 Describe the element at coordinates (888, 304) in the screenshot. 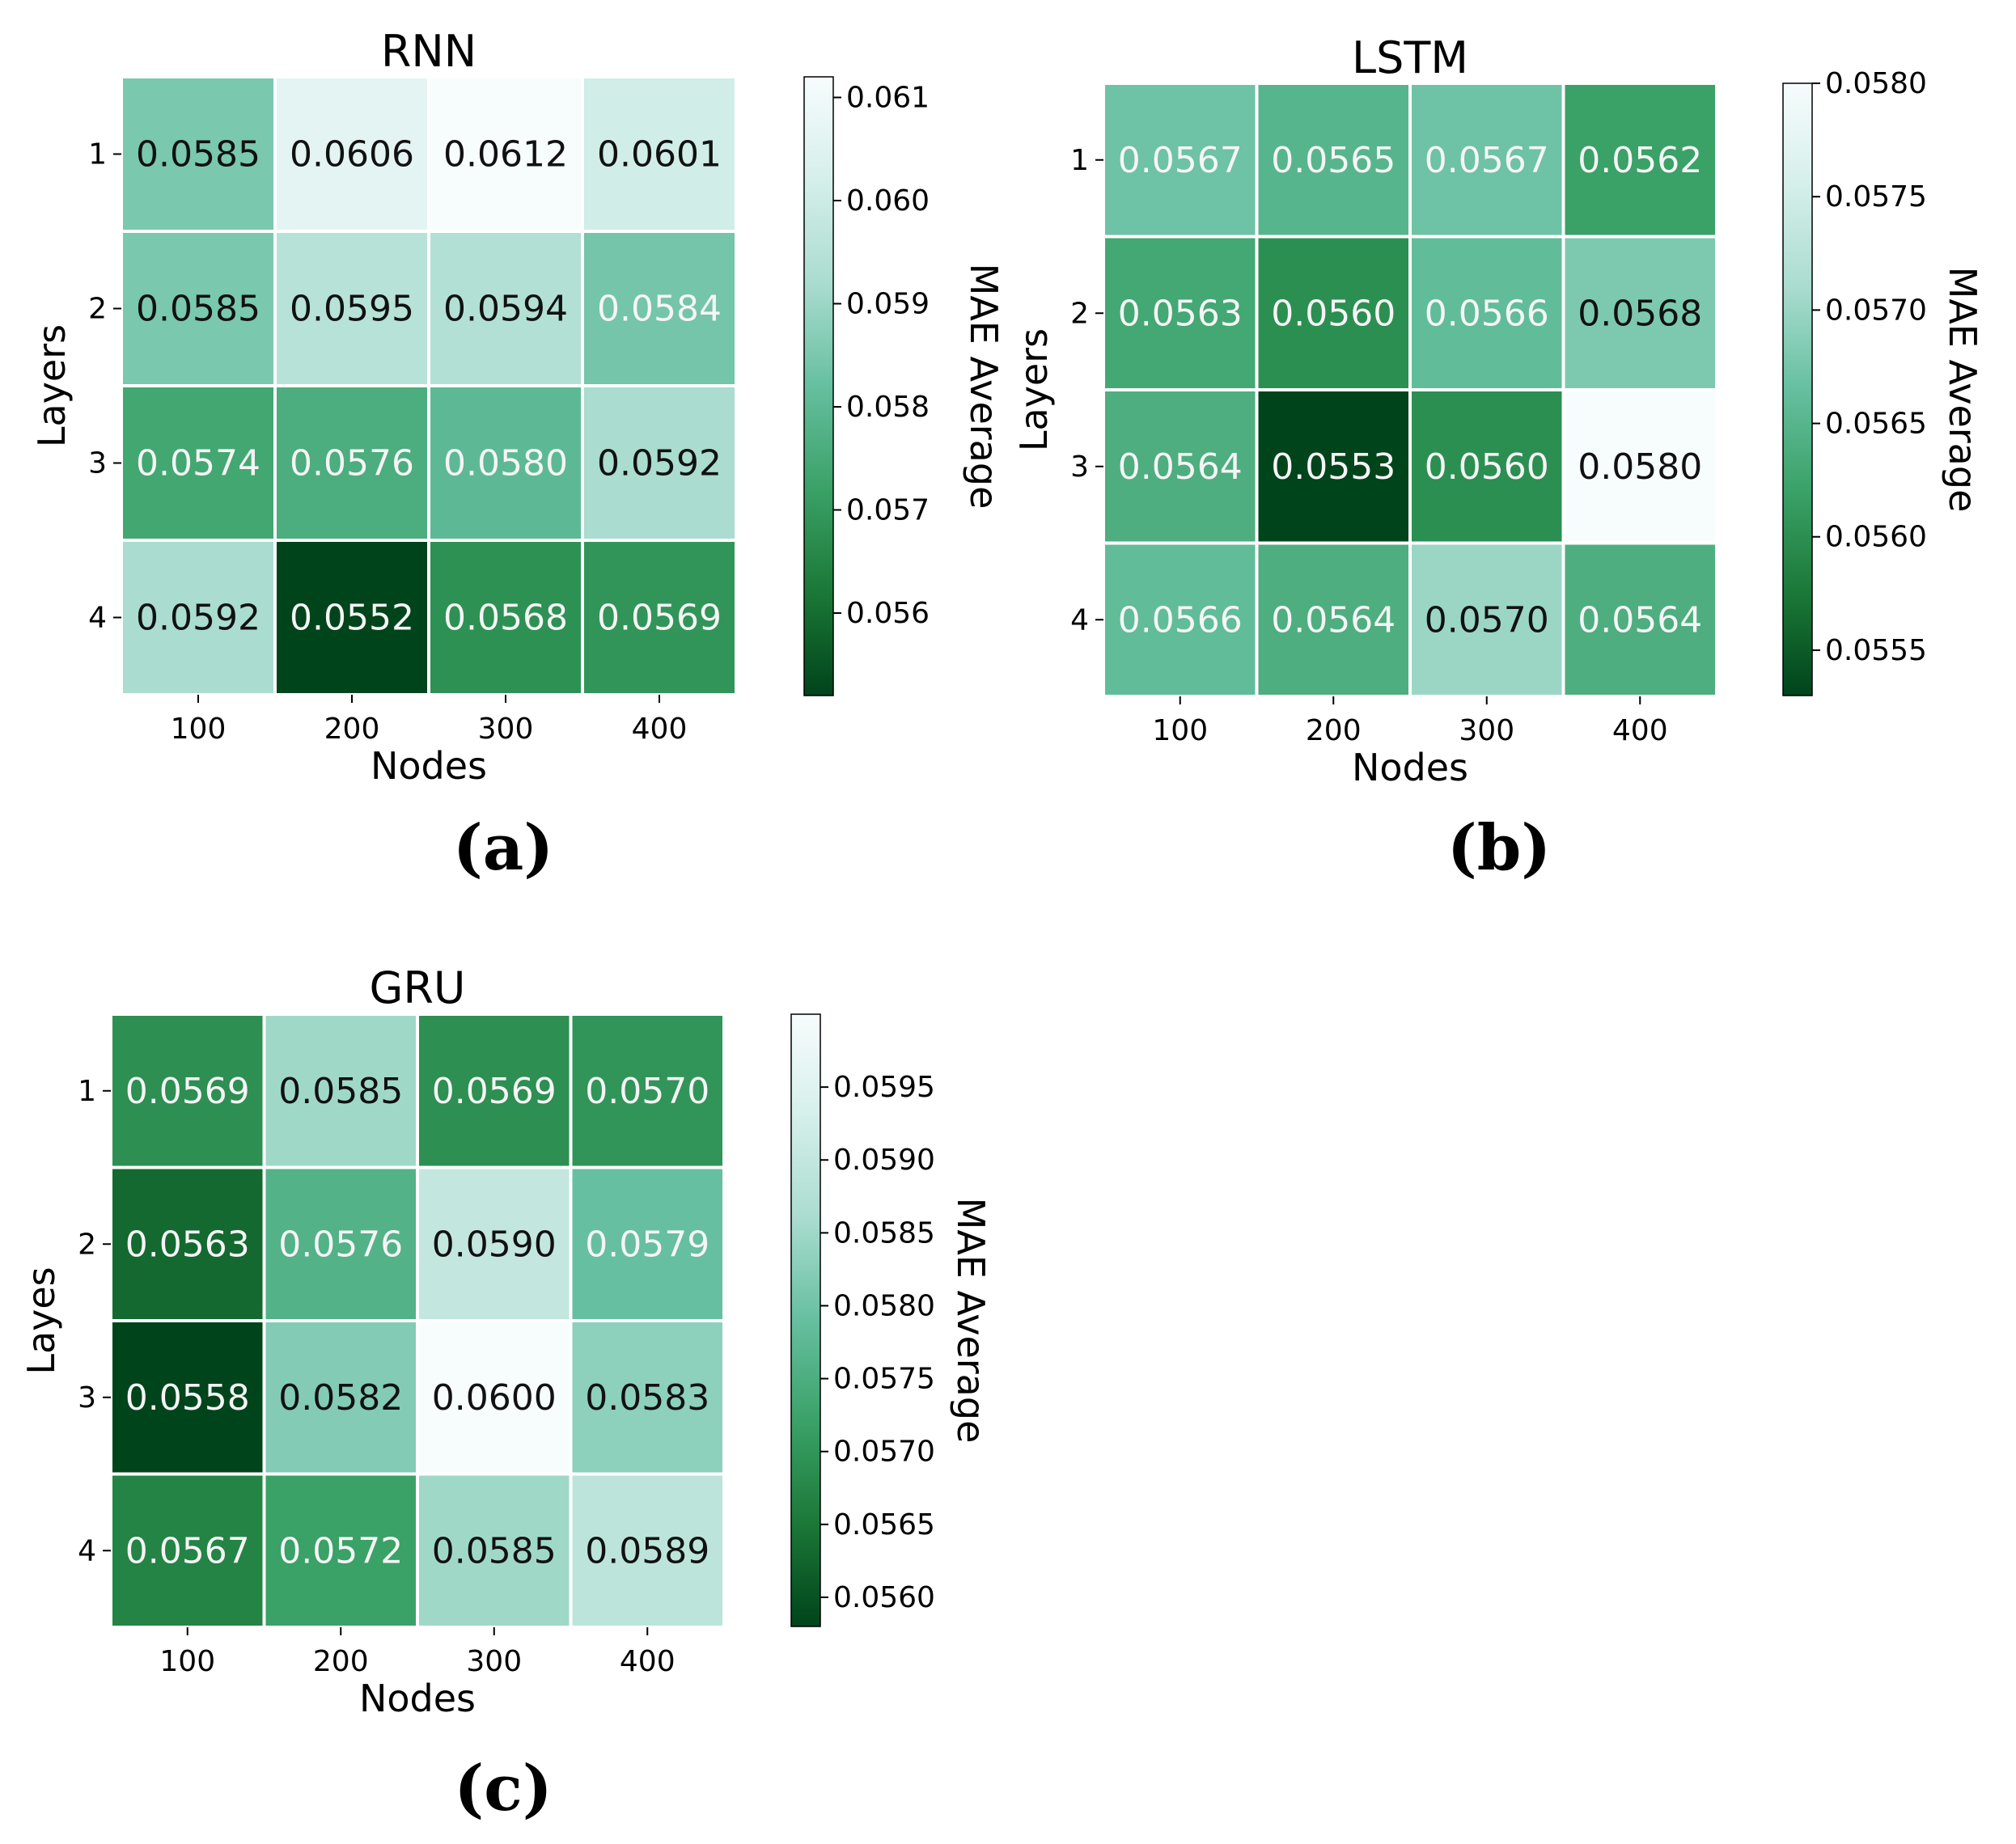

I see `colorbar-tick-label: 0.059` at that location.